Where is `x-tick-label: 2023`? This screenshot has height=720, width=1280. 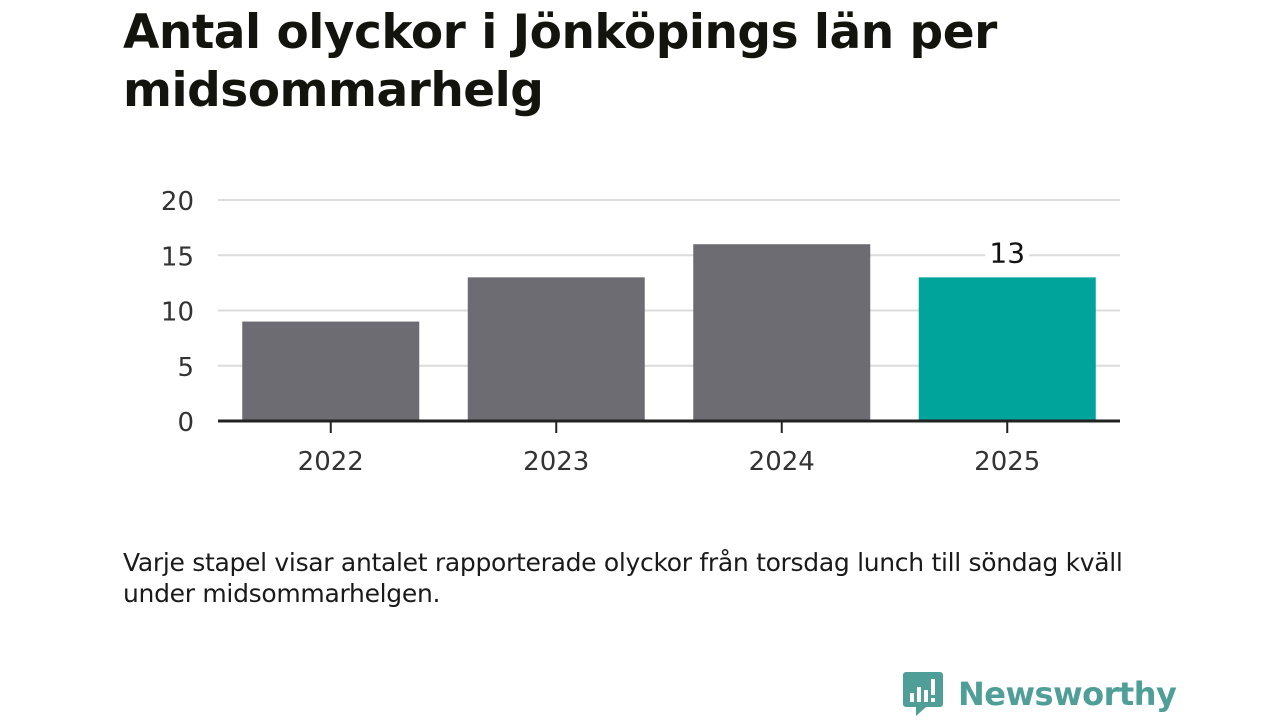 x-tick-label: 2023 is located at coordinates (556, 462).